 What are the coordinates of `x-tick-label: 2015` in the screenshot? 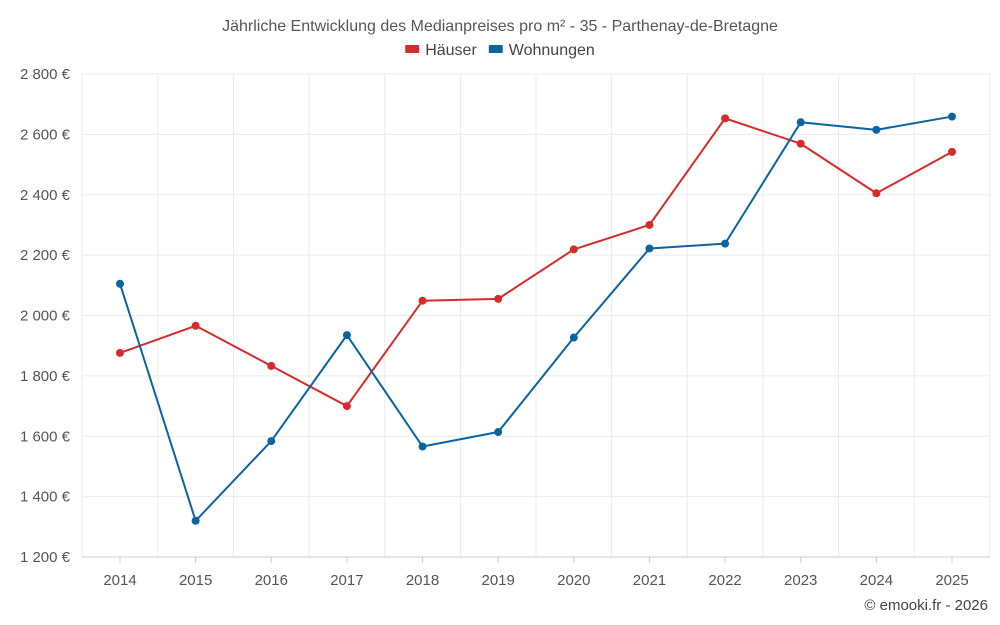 It's located at (195, 580).